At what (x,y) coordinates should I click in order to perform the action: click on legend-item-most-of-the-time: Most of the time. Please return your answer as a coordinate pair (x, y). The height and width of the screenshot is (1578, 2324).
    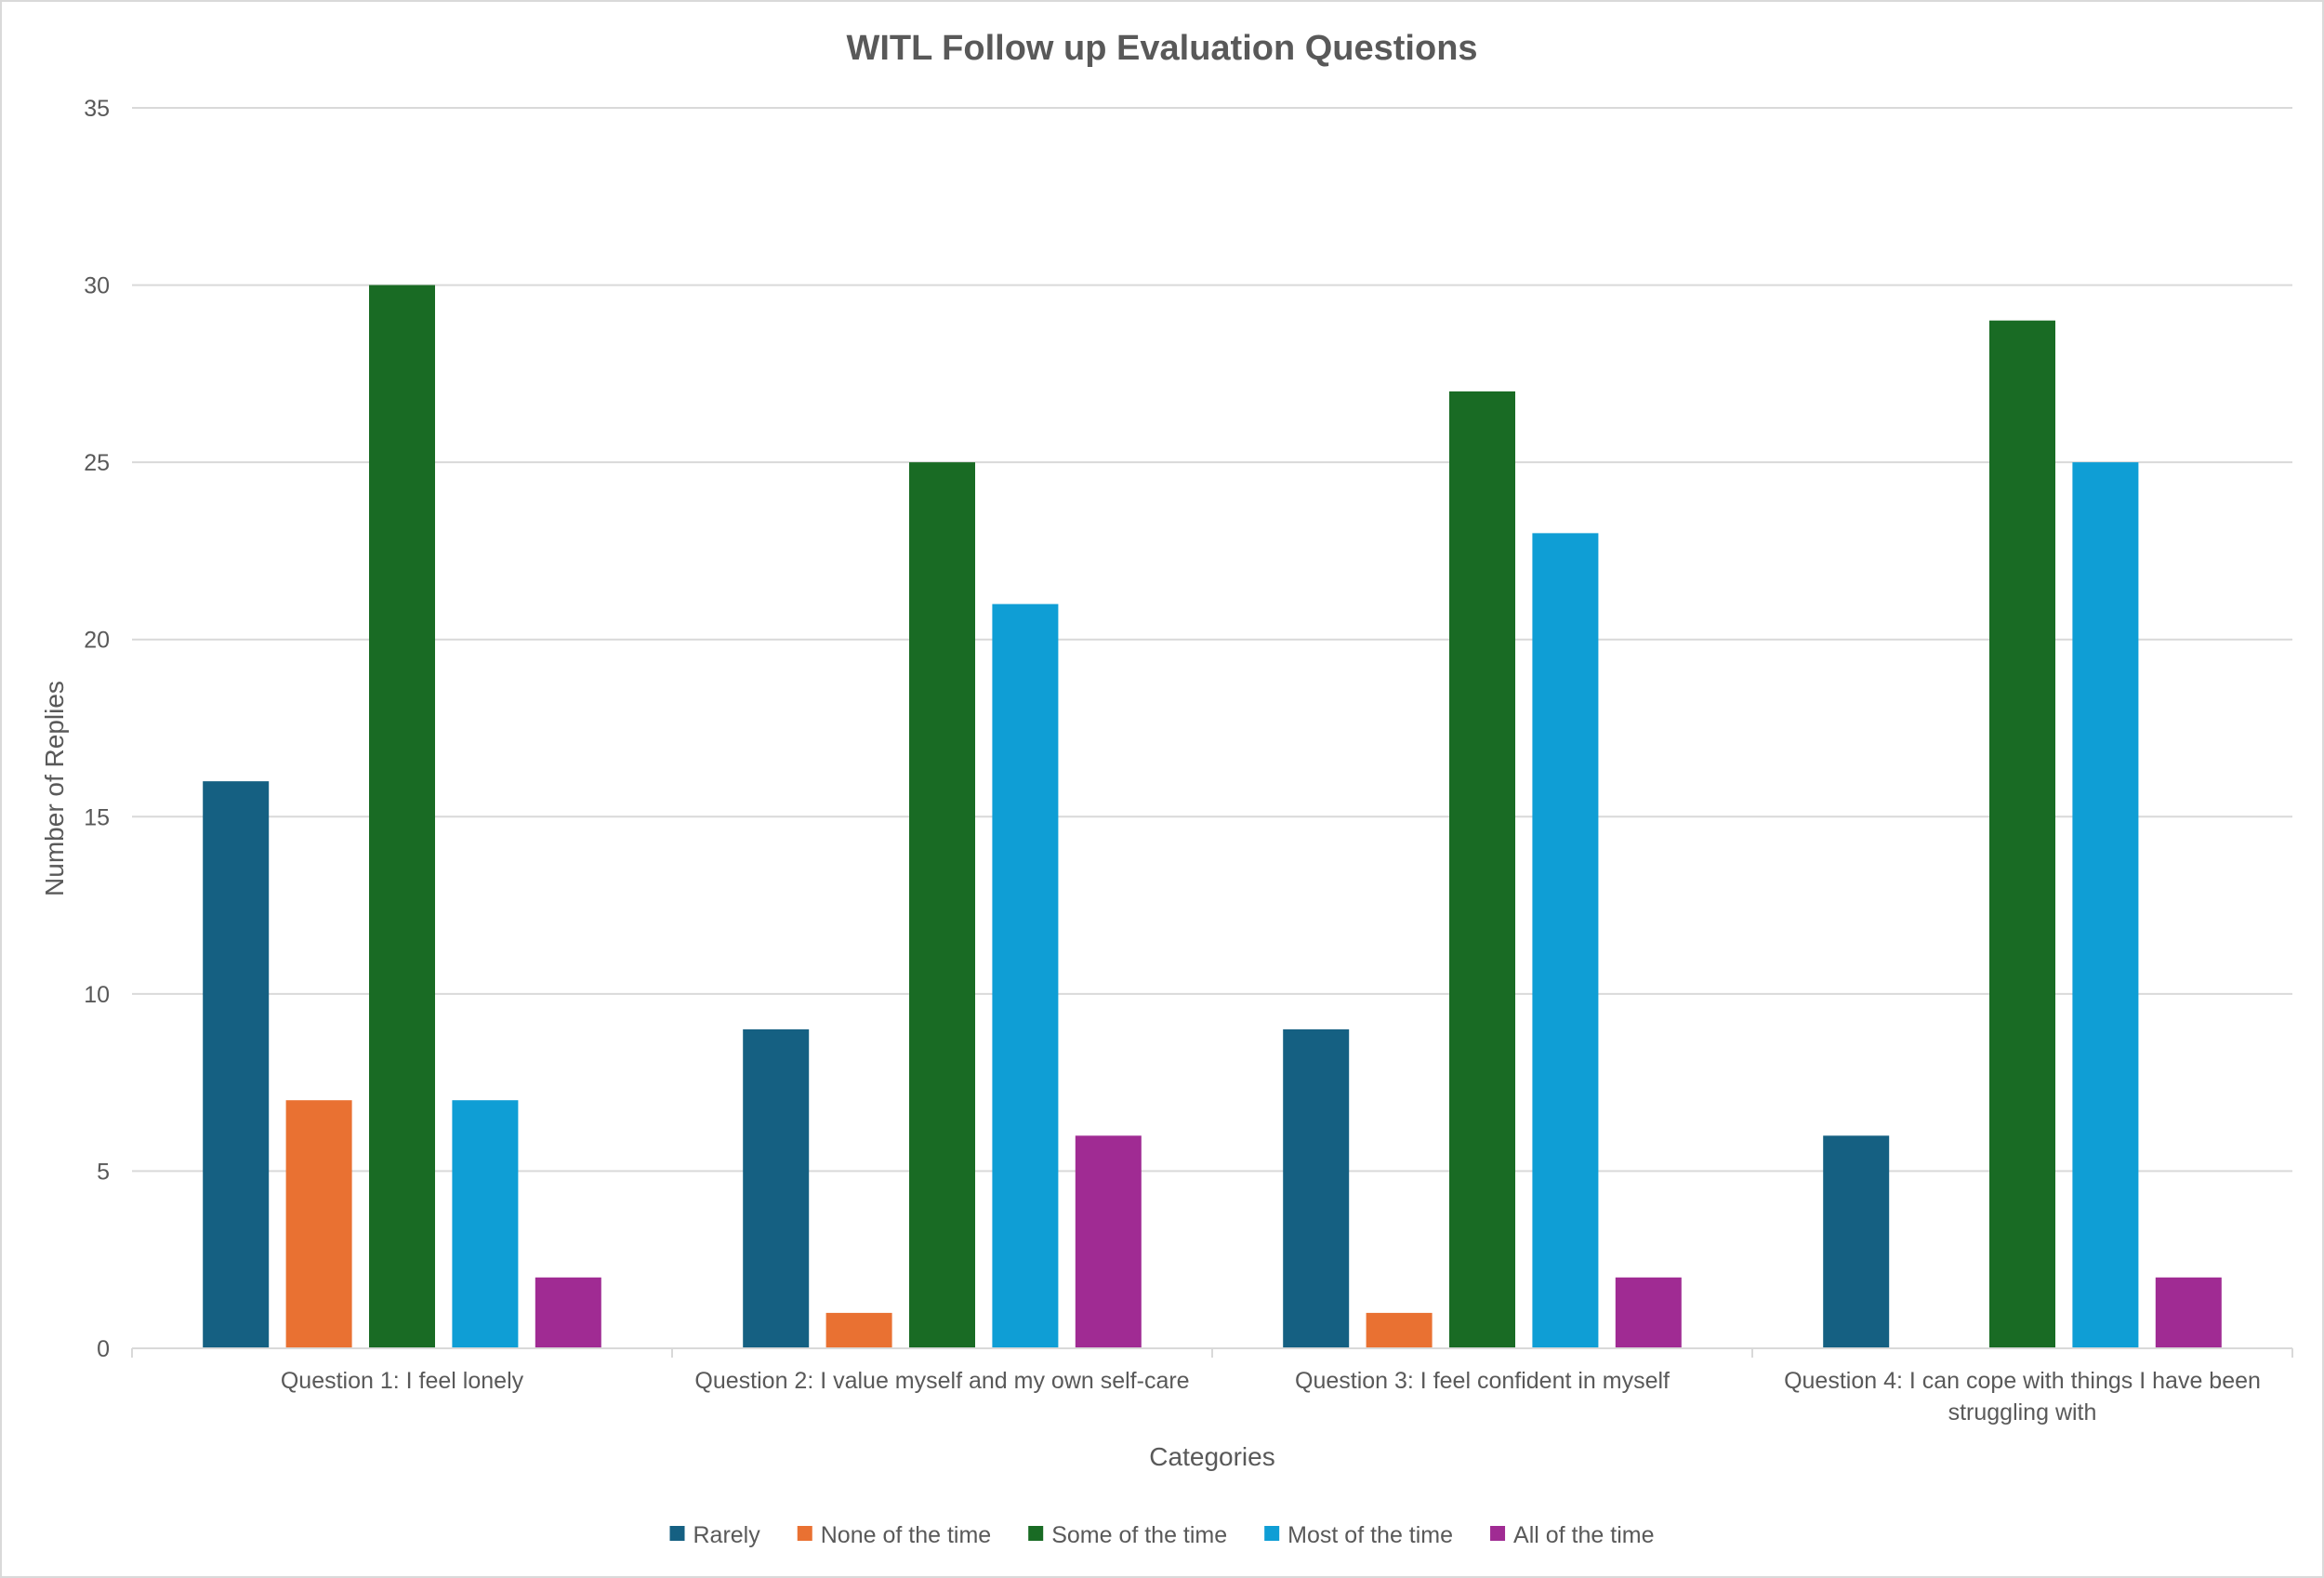
    Looking at the image, I should click on (1358, 1535).